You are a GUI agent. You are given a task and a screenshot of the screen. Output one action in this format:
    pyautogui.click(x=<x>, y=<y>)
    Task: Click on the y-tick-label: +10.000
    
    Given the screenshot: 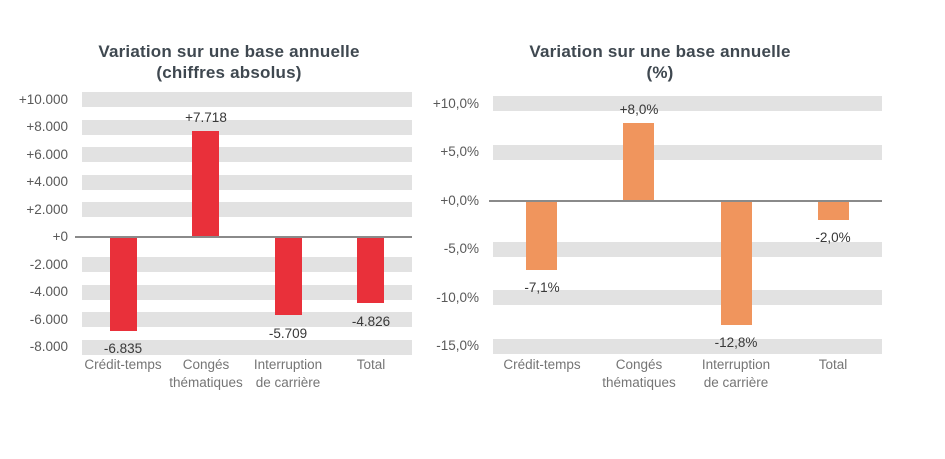 What is the action you would take?
    pyautogui.click(x=43, y=99)
    